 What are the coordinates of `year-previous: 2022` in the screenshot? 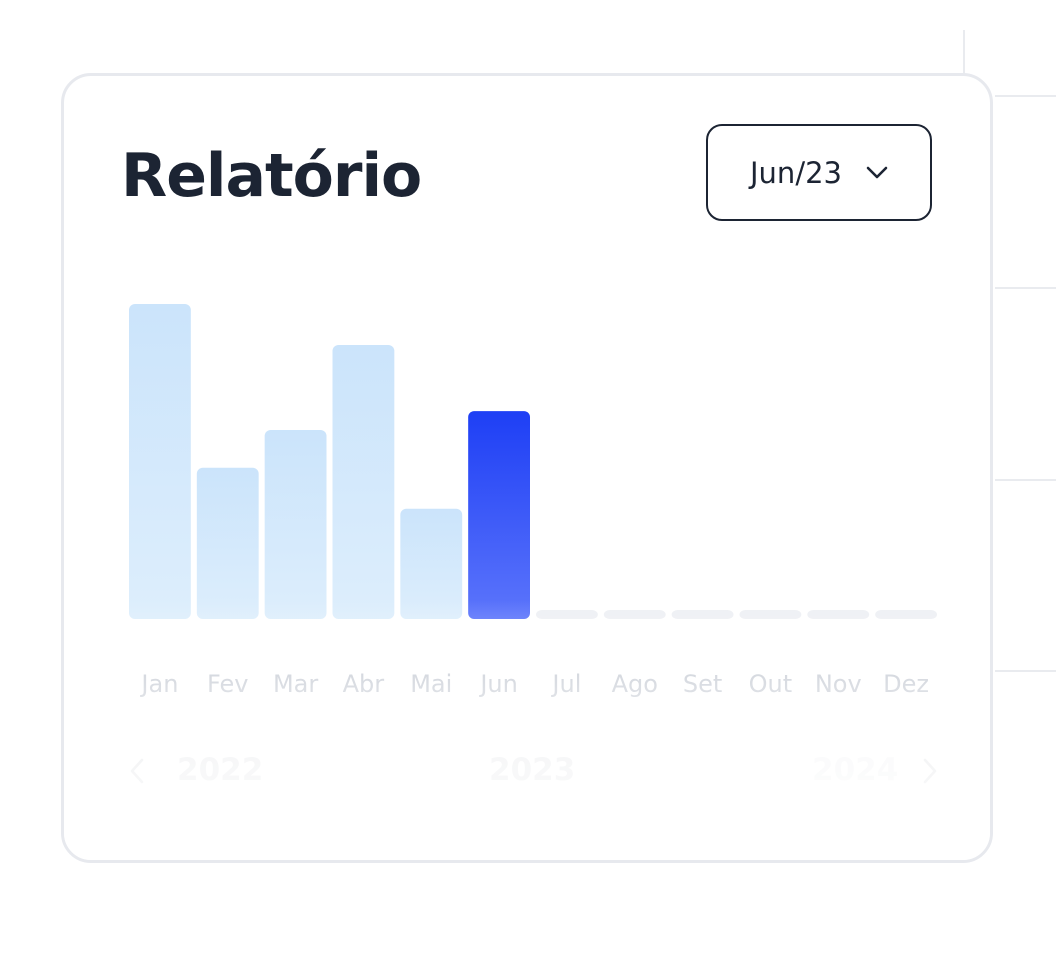 It's located at (220, 770).